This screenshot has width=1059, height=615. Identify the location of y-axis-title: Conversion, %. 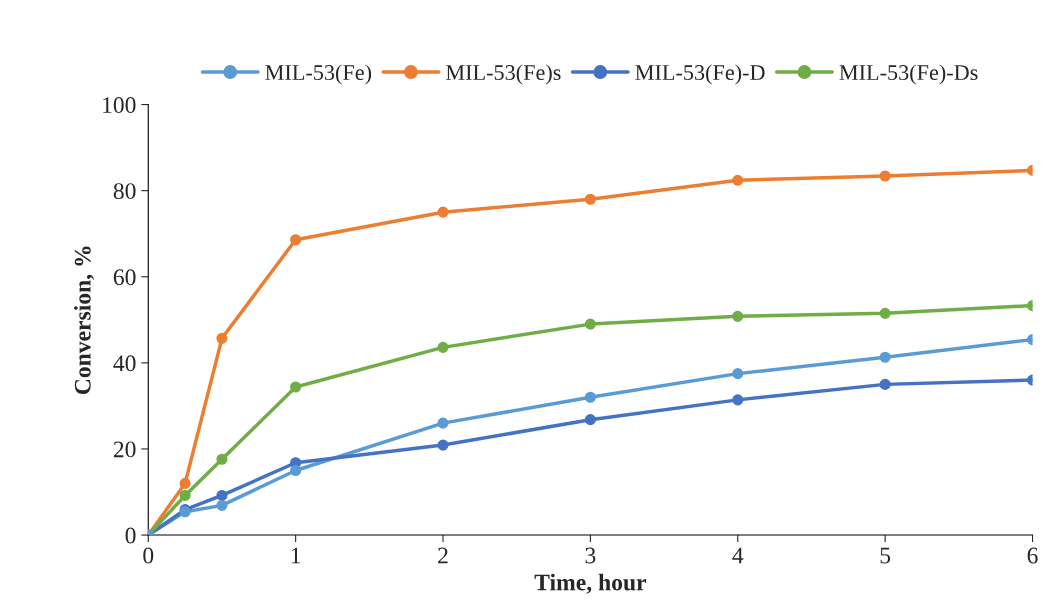
(84, 320).